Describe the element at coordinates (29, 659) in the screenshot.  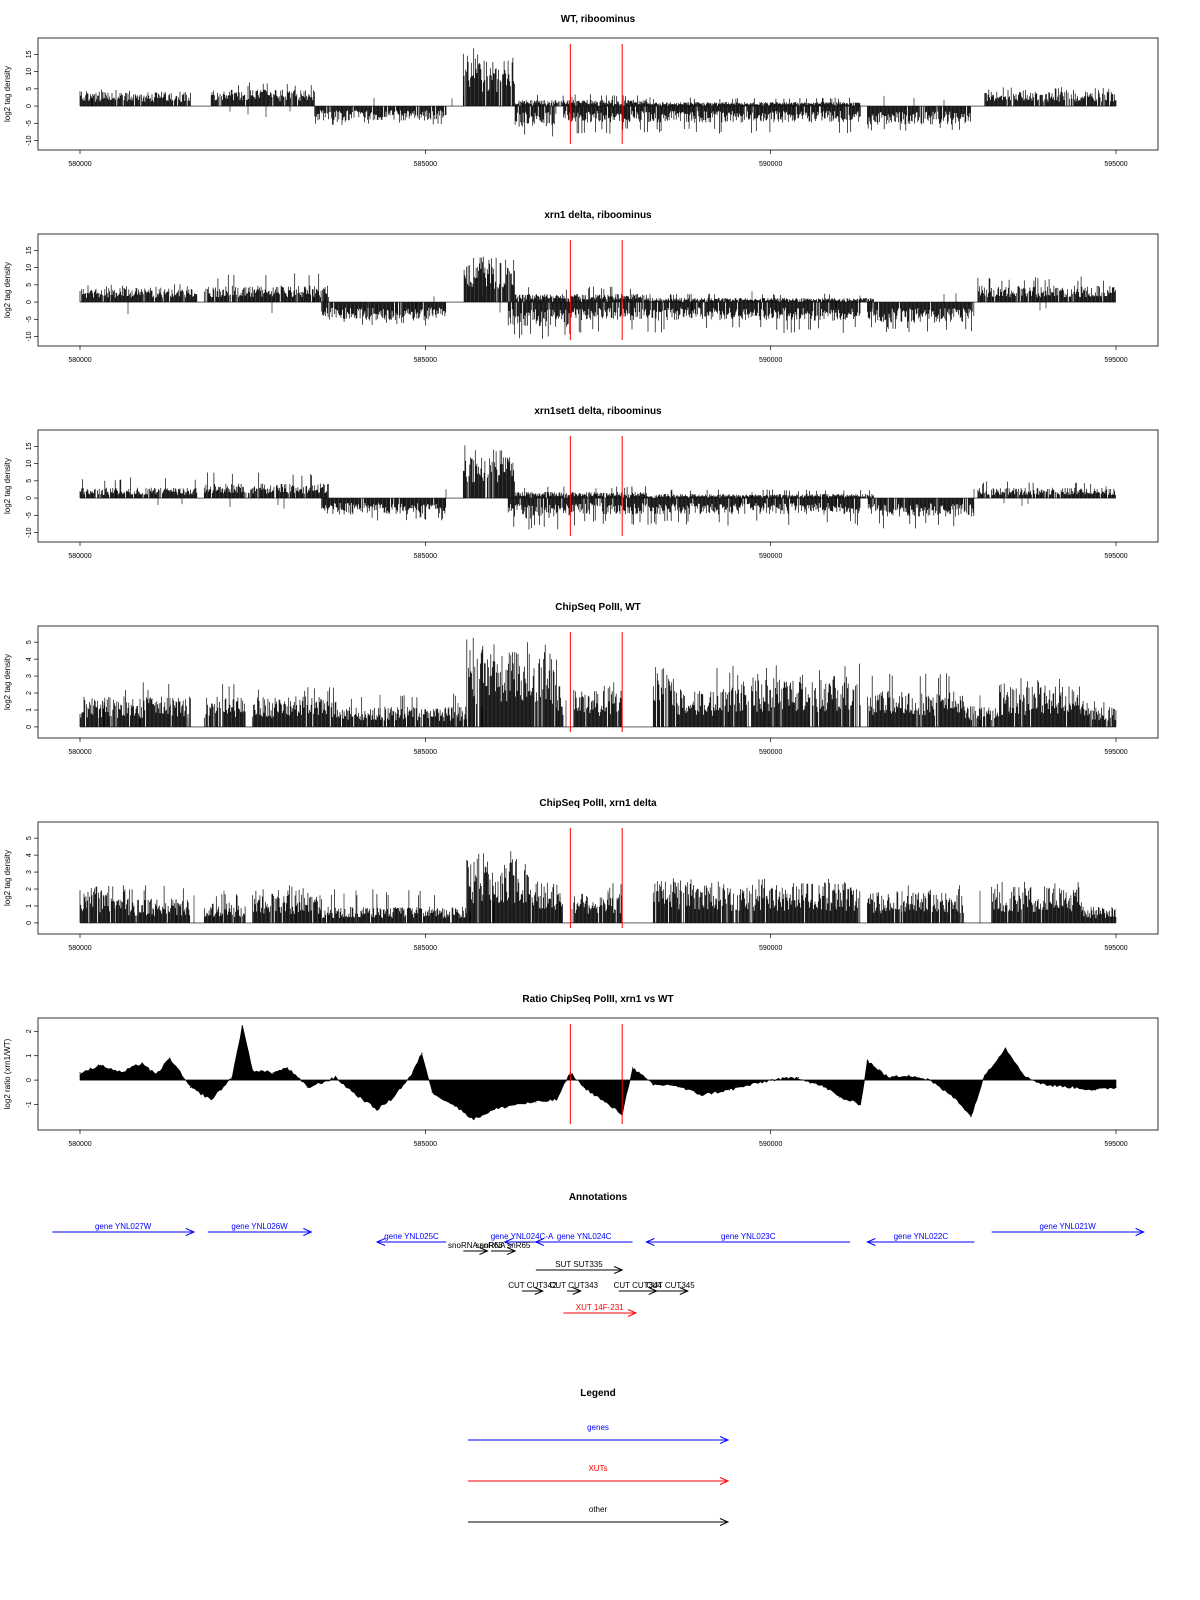
I see `y-tick-label: 4` at that location.